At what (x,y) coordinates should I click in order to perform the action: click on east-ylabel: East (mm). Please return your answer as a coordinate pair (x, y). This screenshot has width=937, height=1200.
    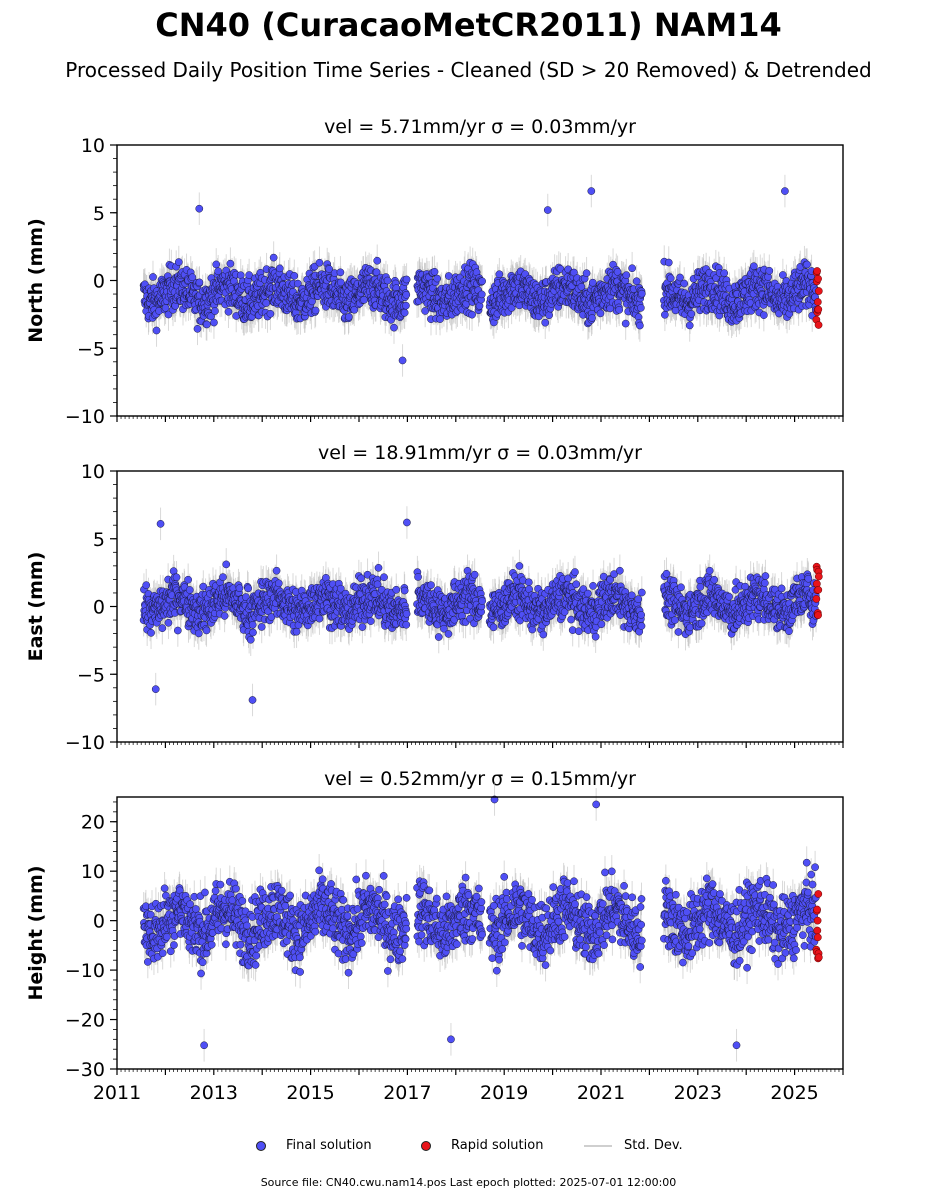
    Looking at the image, I should click on (36, 607).